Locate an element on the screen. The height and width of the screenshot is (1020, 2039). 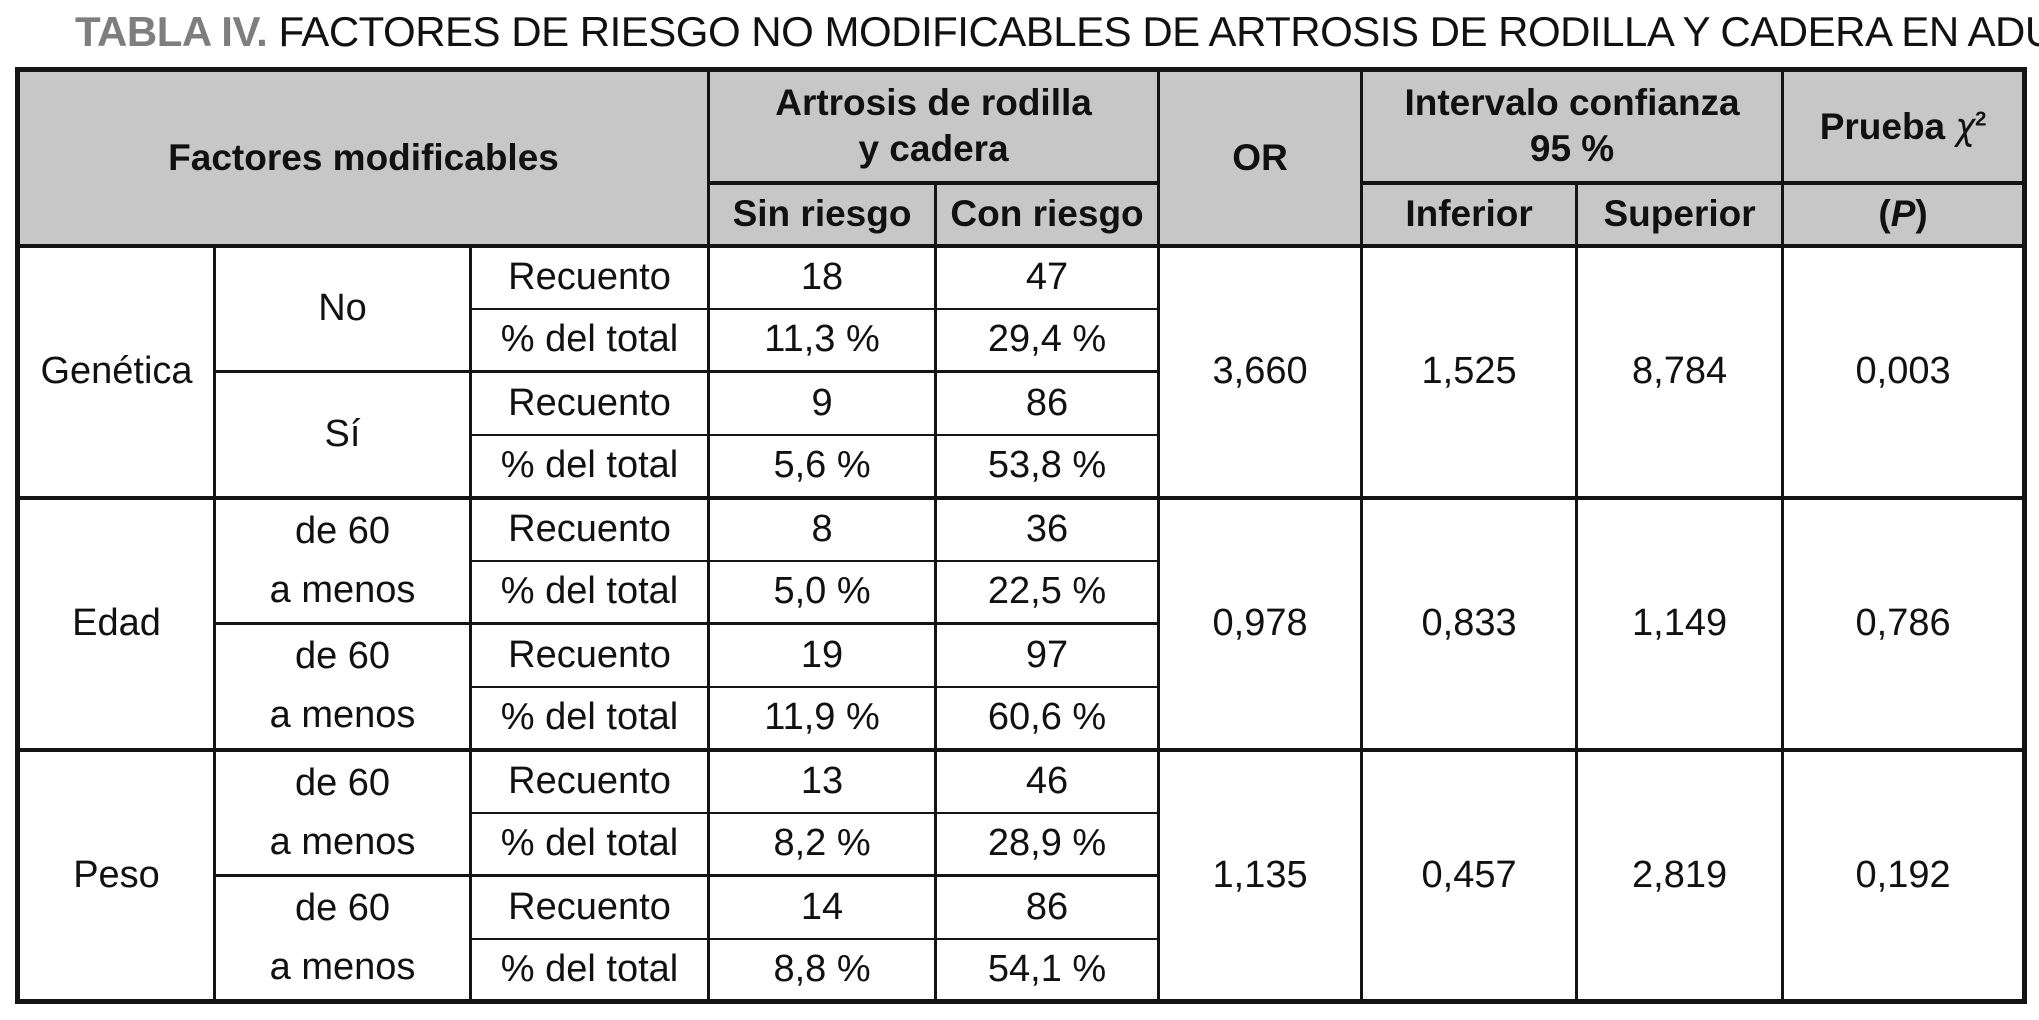
cell-sin-riesgo-value: 8,2 % is located at coordinates (822, 844).